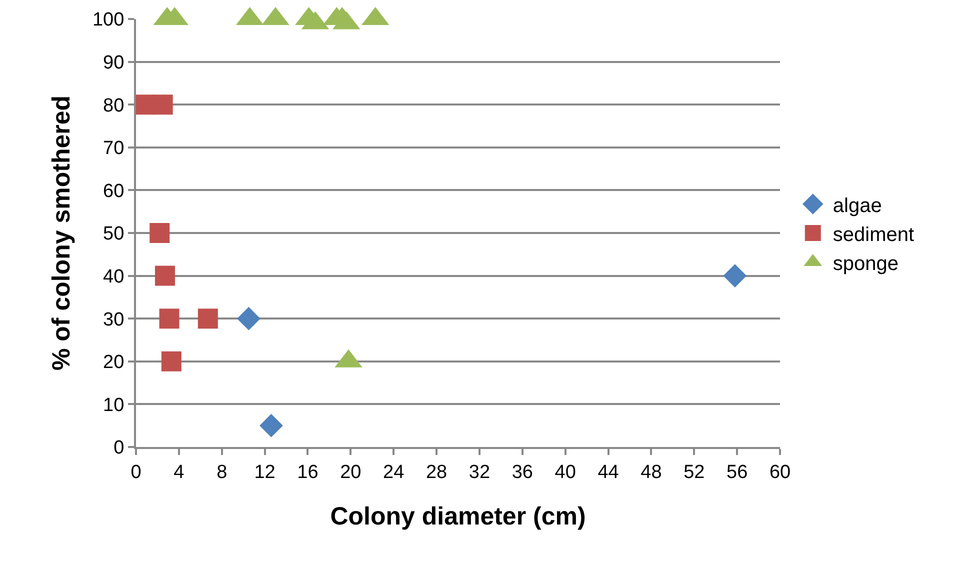 The width and height of the screenshot is (976, 572). Describe the element at coordinates (113, 105) in the screenshot. I see `y-tick-label: 80` at that location.